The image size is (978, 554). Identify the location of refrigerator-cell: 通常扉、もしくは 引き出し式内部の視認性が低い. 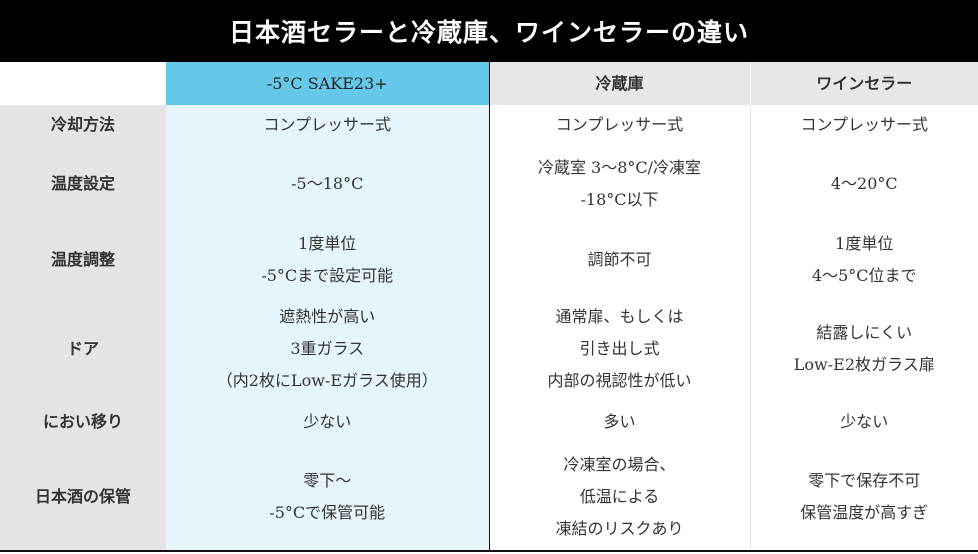
(619, 348).